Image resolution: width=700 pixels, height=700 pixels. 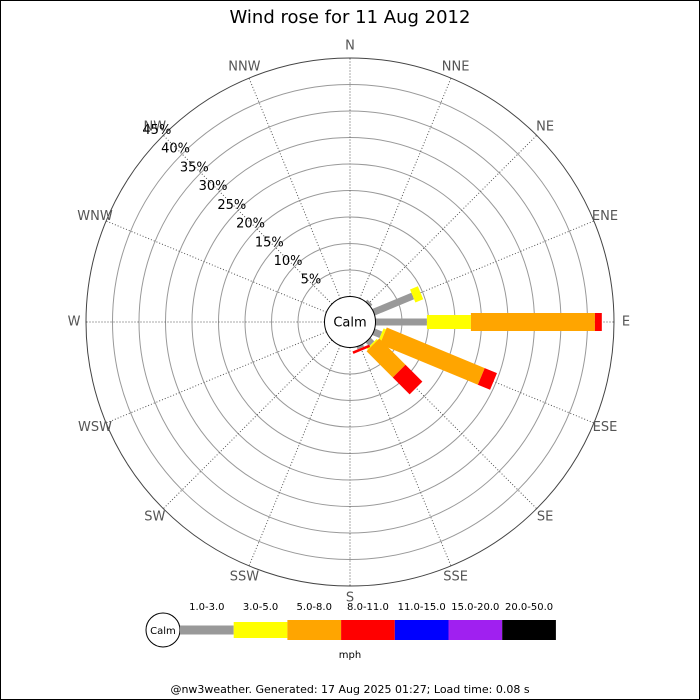 What do you see at coordinates (455, 576) in the screenshot?
I see `direction-label: SSE` at bounding box center [455, 576].